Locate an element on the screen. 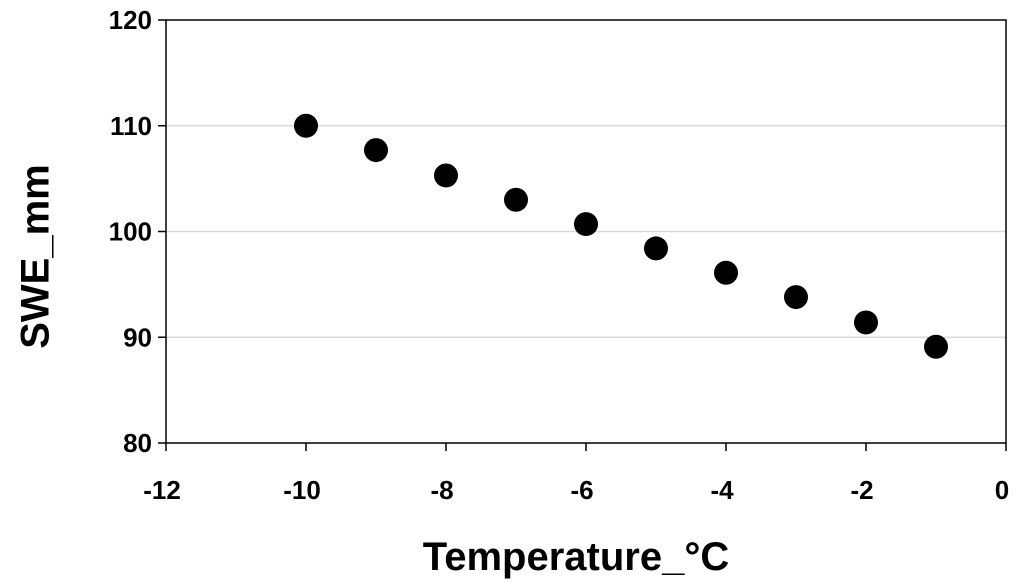  x-axis-title: Temperature_°C is located at coordinates (576, 557).